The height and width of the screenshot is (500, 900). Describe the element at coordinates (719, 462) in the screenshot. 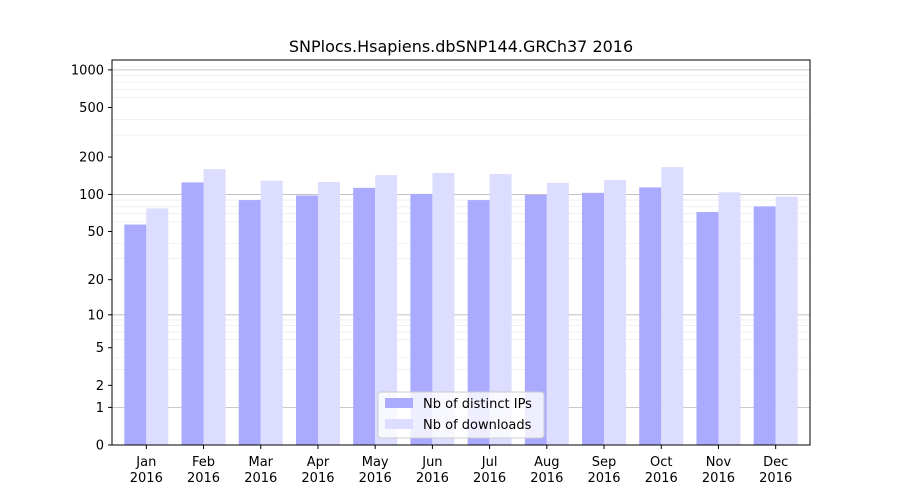

I see `x-tick-label-month: Nov` at that location.